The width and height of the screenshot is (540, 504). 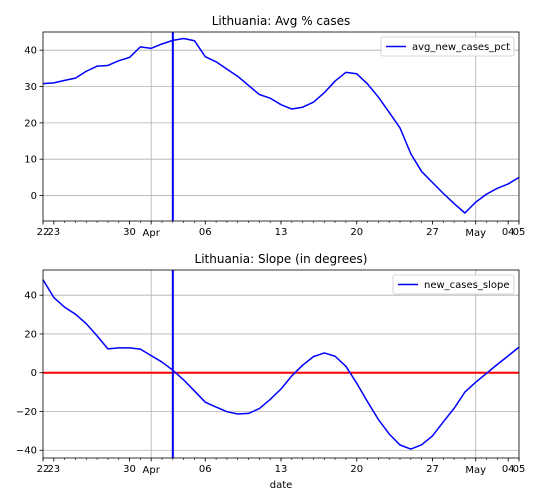 What do you see at coordinates (466, 285) in the screenshot?
I see `legend-label: new_cases_slope` at bounding box center [466, 285].